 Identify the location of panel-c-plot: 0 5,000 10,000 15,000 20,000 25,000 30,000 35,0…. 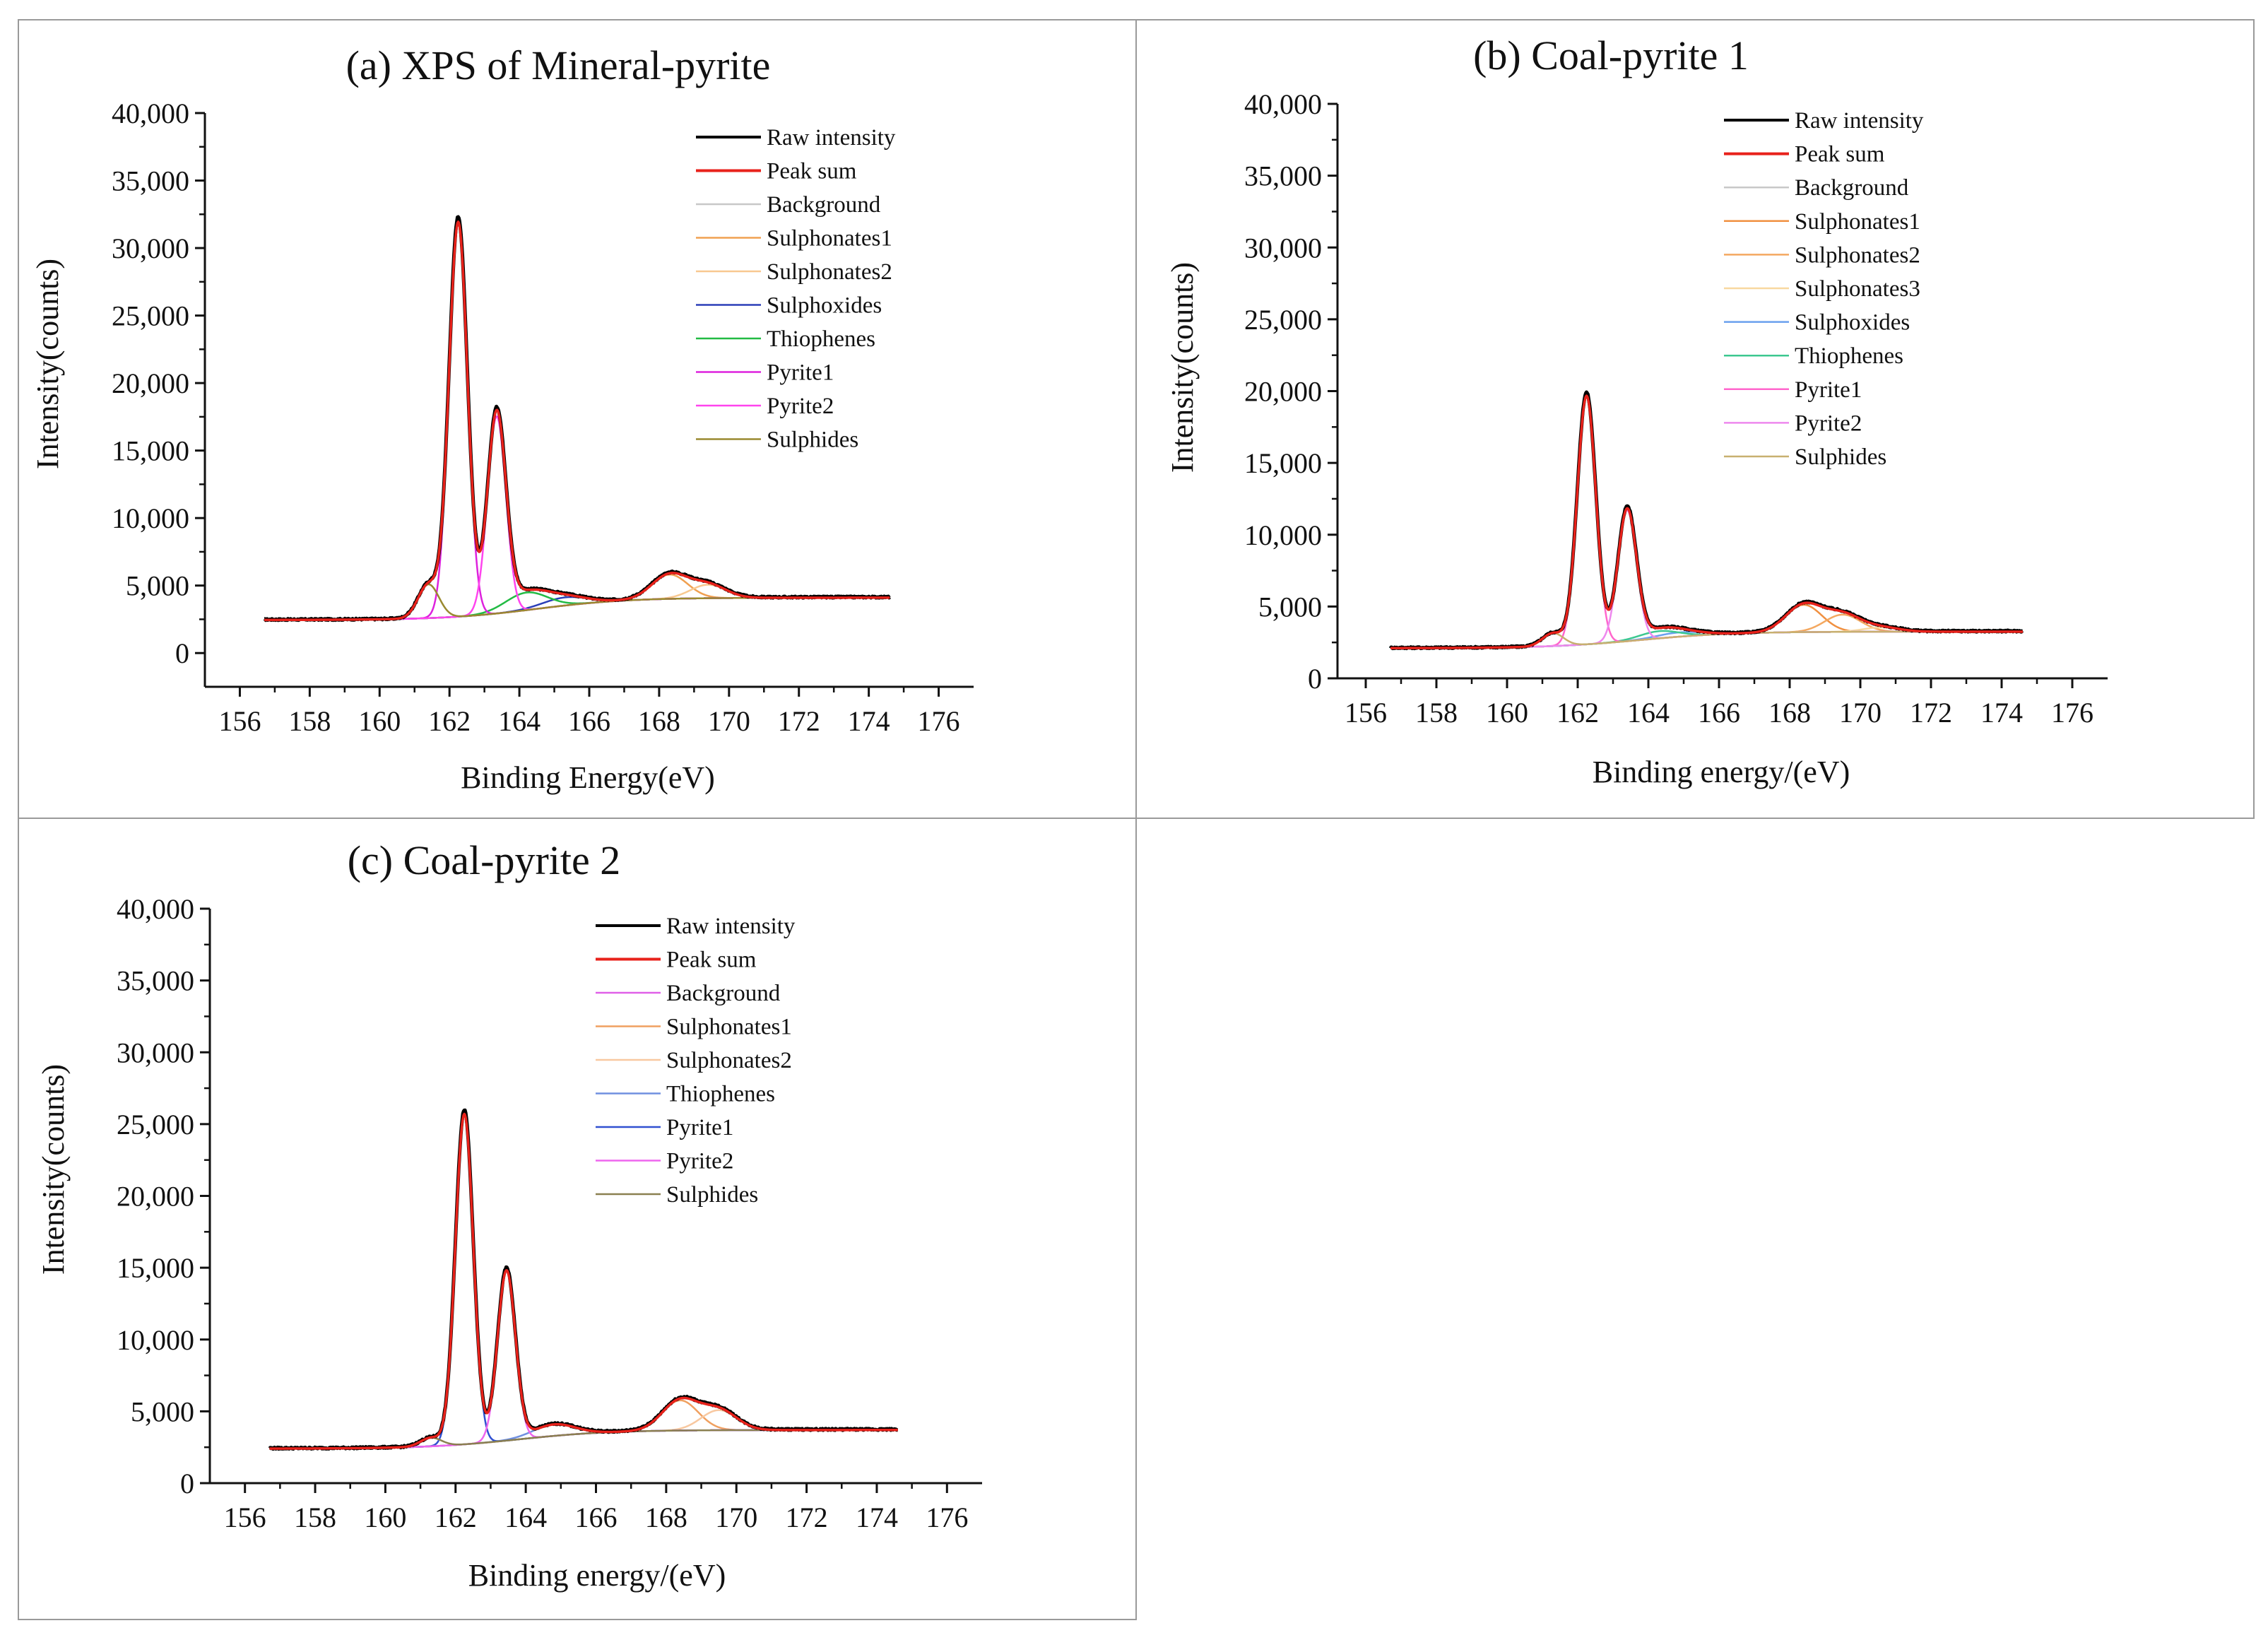
(549, 1213).